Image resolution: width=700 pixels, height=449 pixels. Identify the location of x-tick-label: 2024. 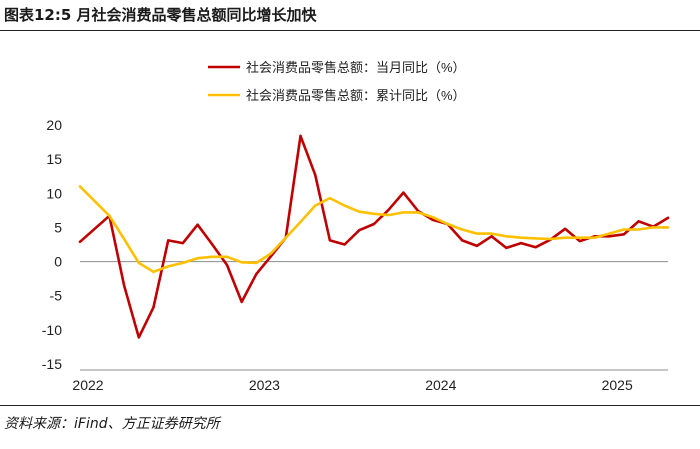
(440, 385).